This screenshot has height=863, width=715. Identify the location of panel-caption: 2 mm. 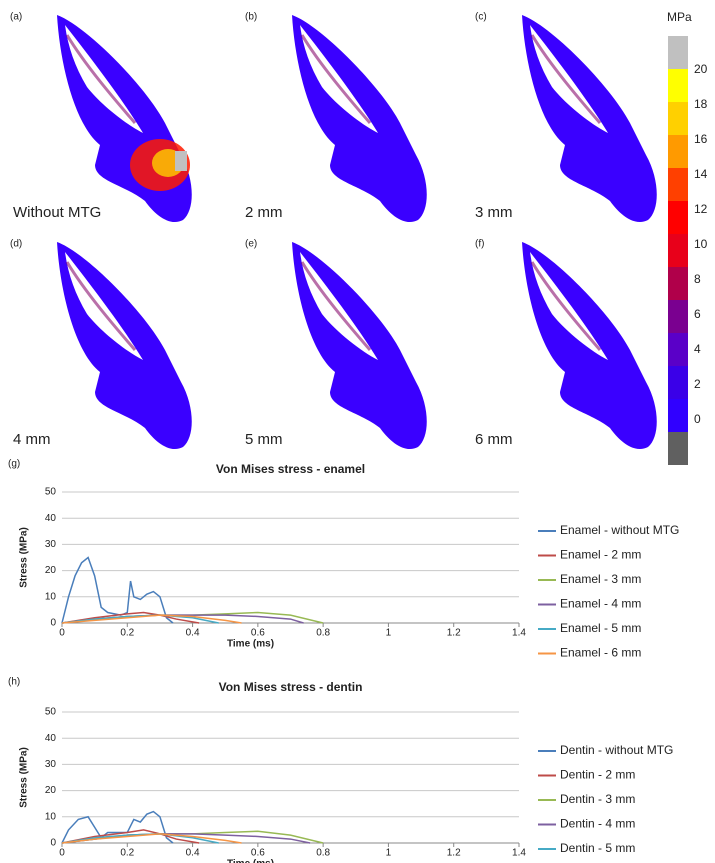
(264, 212).